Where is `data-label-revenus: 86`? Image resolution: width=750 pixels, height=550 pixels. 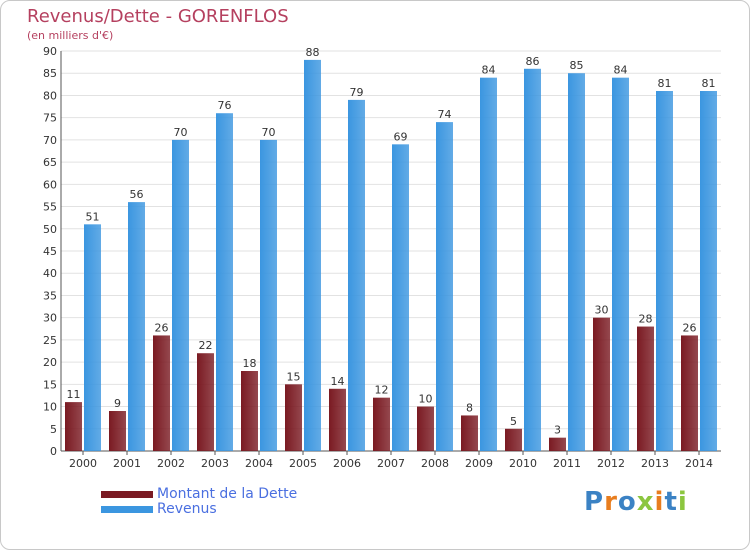 data-label-revenus: 86 is located at coordinates (533, 61).